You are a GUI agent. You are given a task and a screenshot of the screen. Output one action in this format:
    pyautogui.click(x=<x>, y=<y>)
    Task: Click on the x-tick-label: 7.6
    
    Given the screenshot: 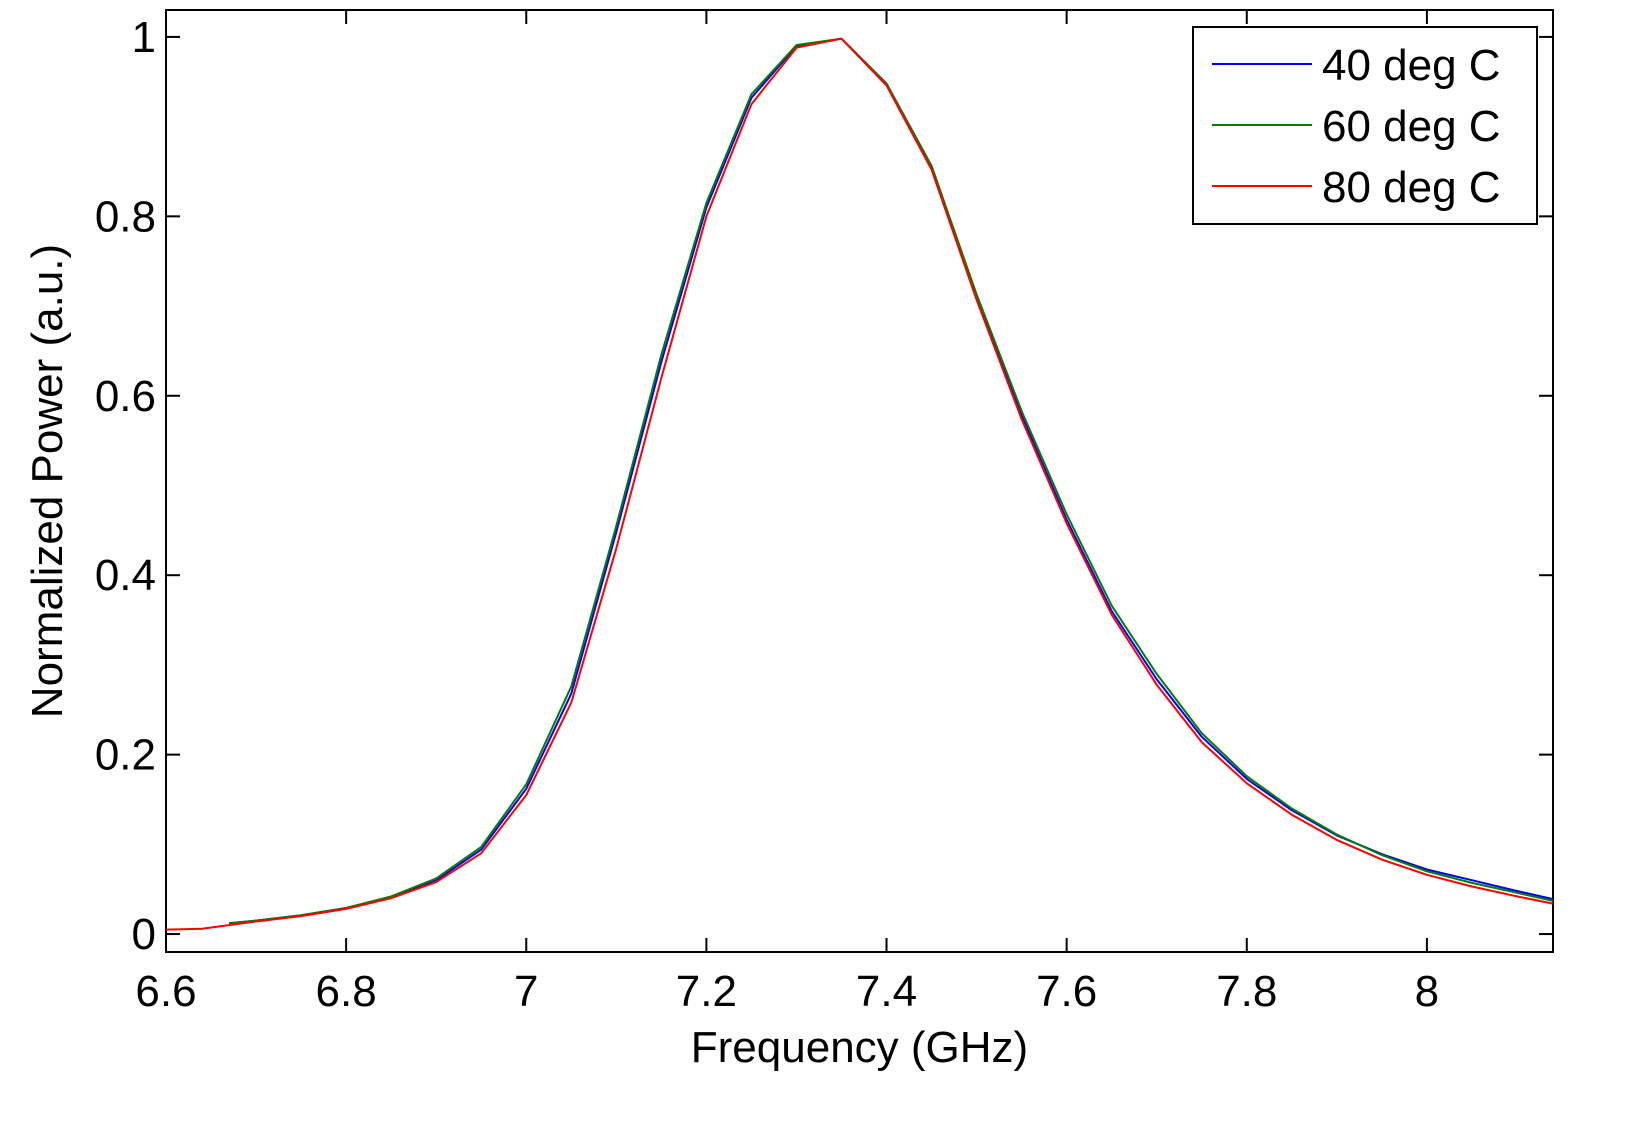 What is the action you would take?
    pyautogui.click(x=1066, y=991)
    